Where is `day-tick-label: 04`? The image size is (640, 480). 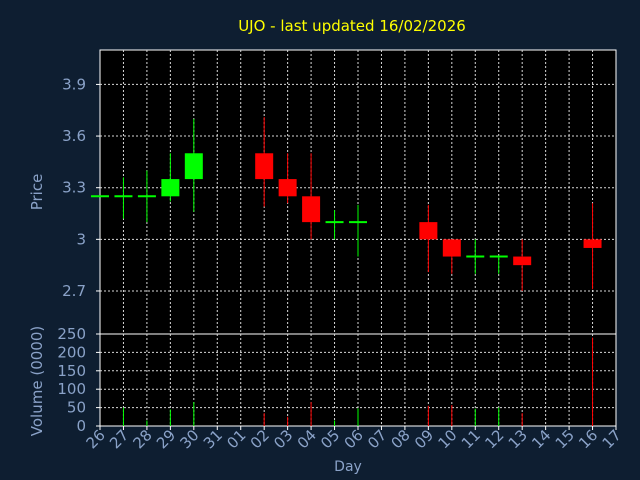 day-tick-label: 04 is located at coordinates (307, 439).